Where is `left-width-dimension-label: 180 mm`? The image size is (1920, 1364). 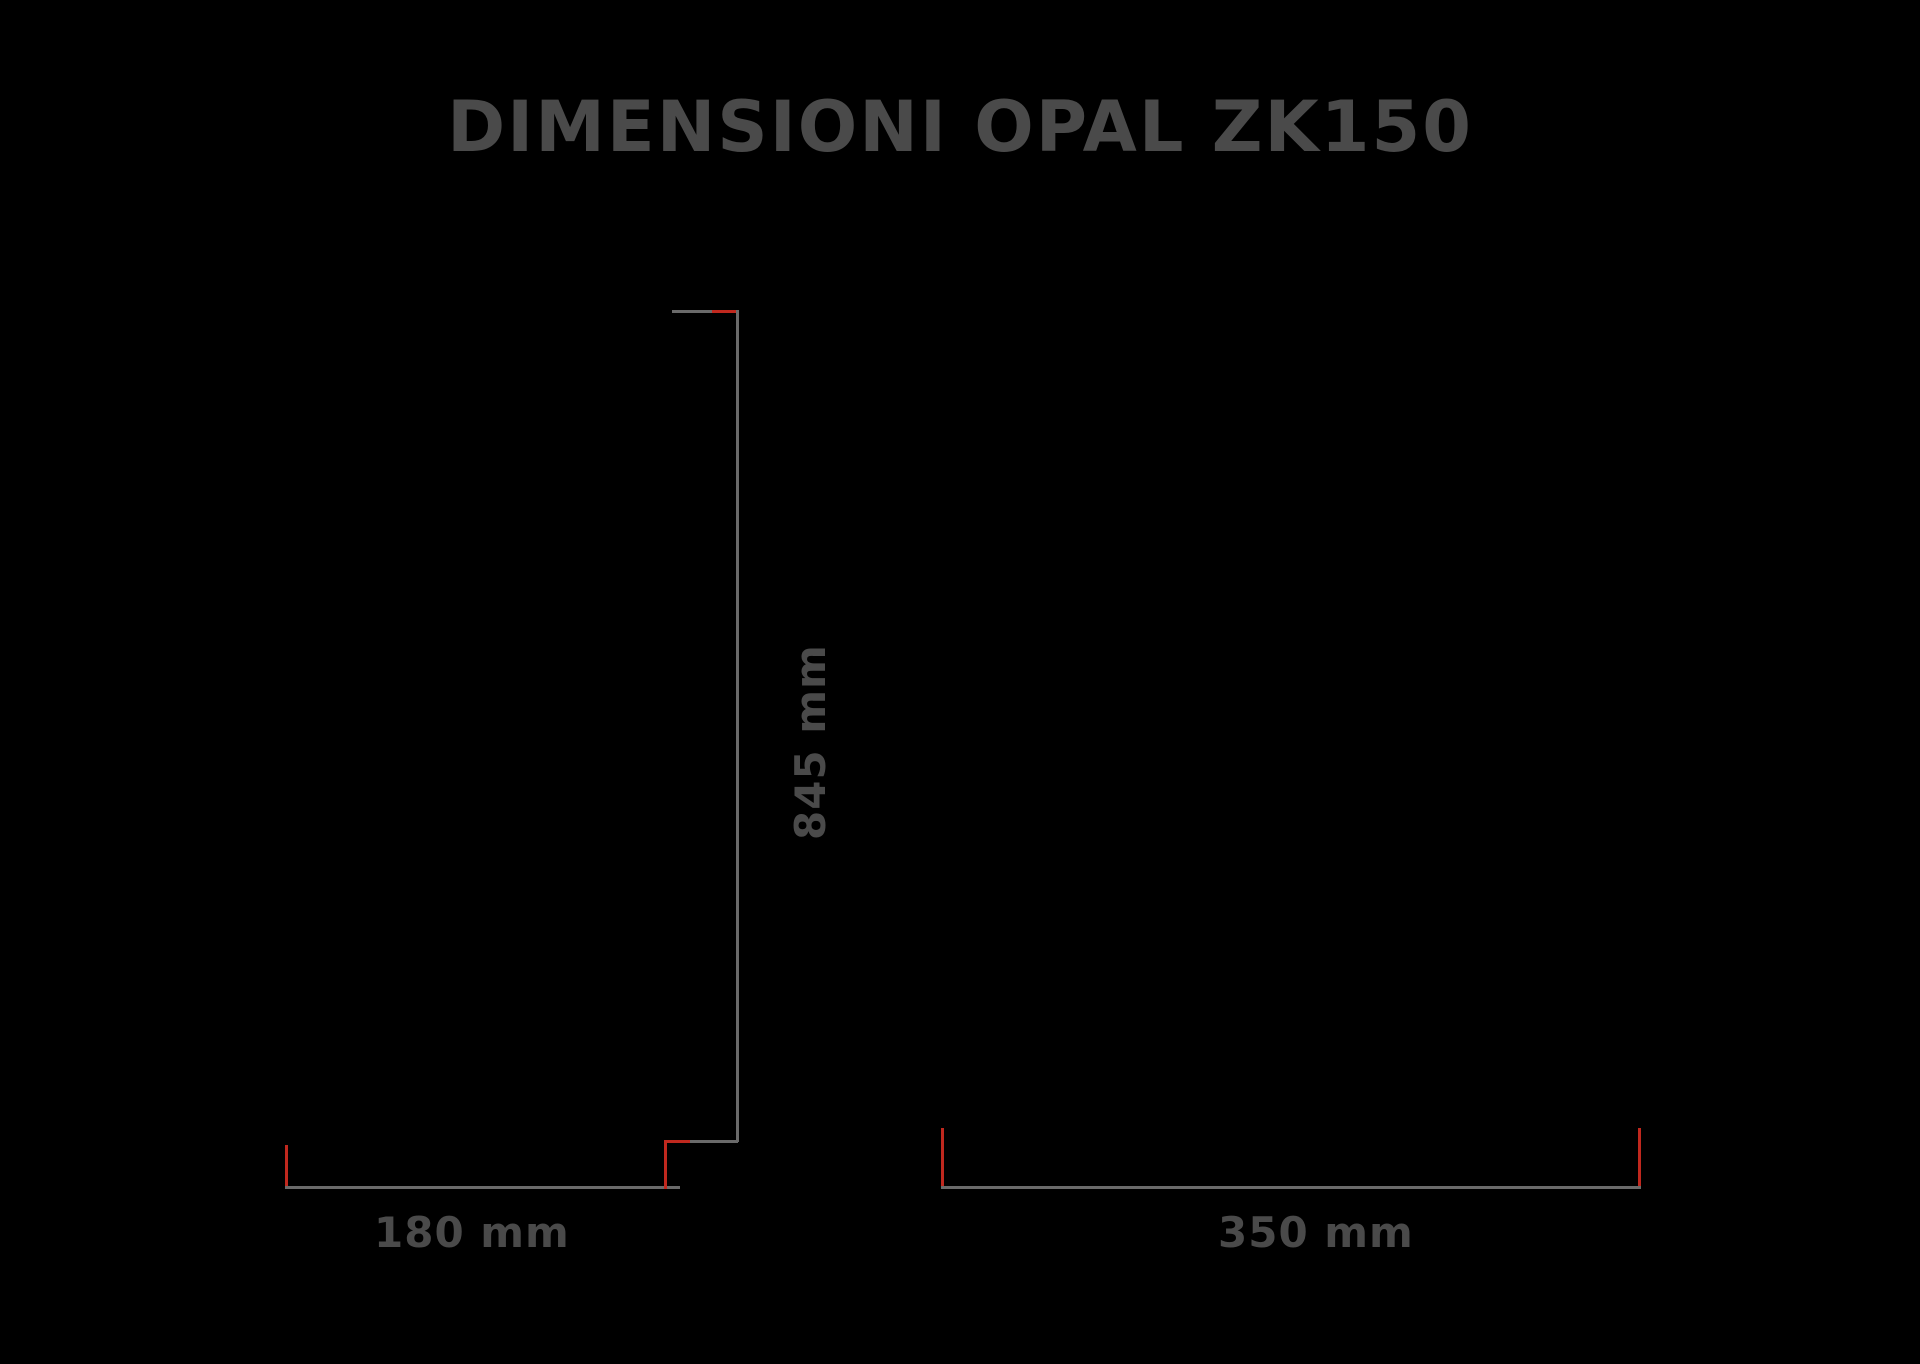
left-width-dimension-label: 180 mm is located at coordinates (472, 1232).